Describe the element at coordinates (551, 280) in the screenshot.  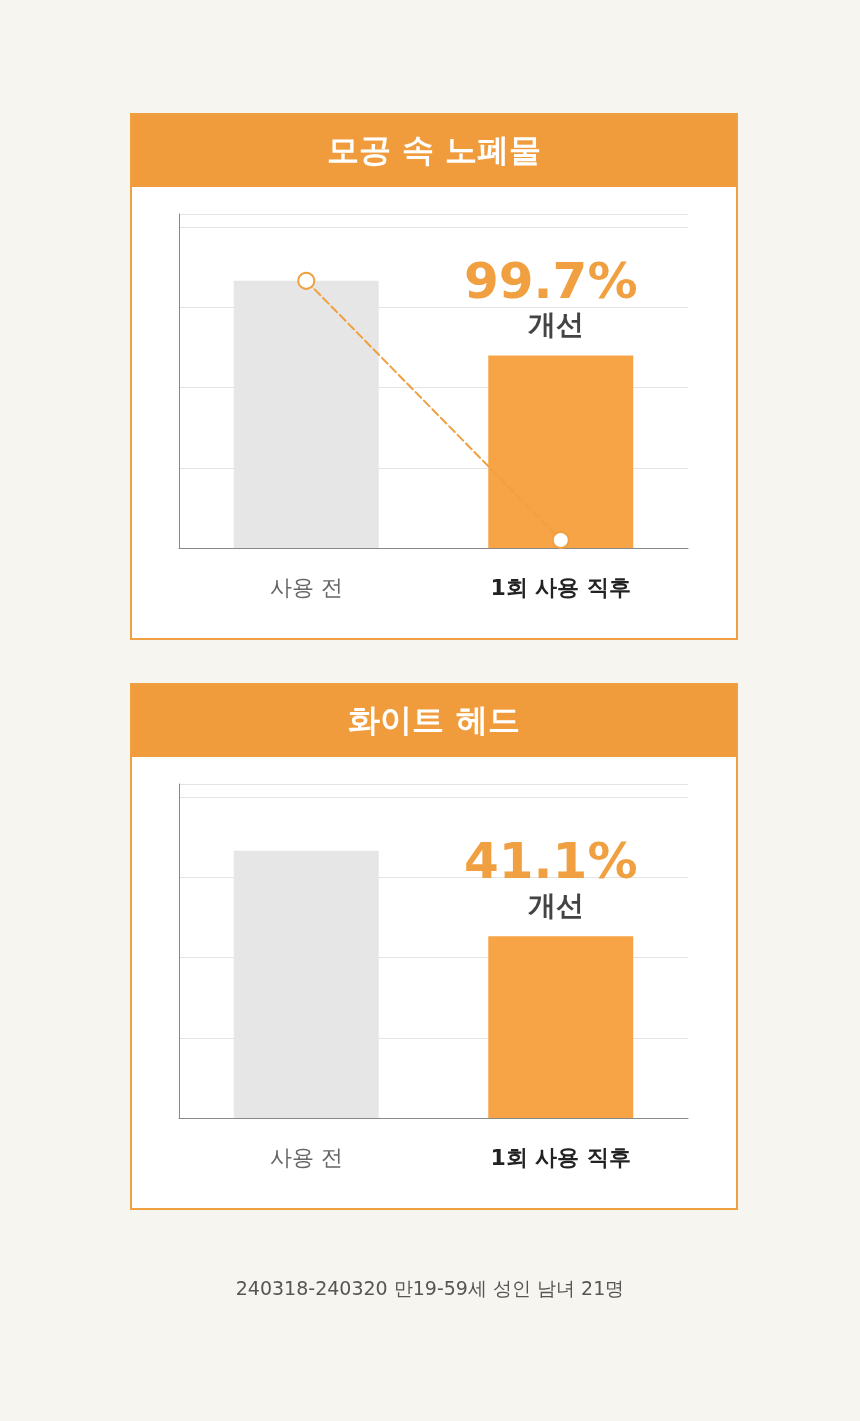
I see `annotation: 99.7%` at that location.